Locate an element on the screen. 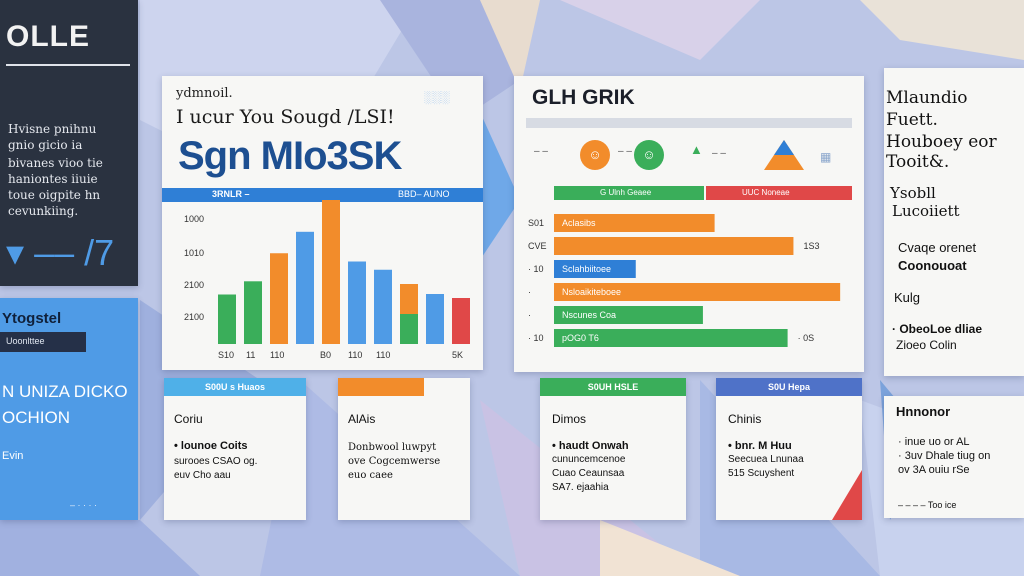 The height and width of the screenshot is (576, 1024). main-eyebrow: ydmnoil. is located at coordinates (204, 93).